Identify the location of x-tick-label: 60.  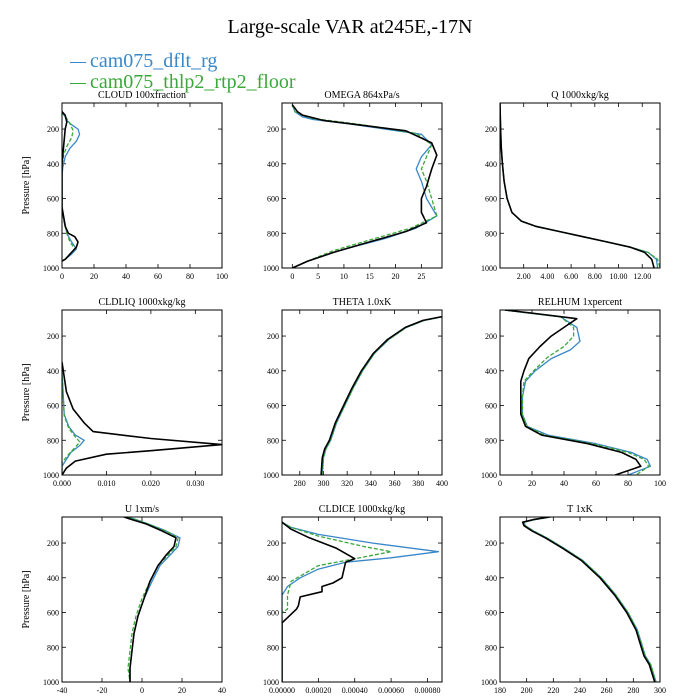
(158, 276).